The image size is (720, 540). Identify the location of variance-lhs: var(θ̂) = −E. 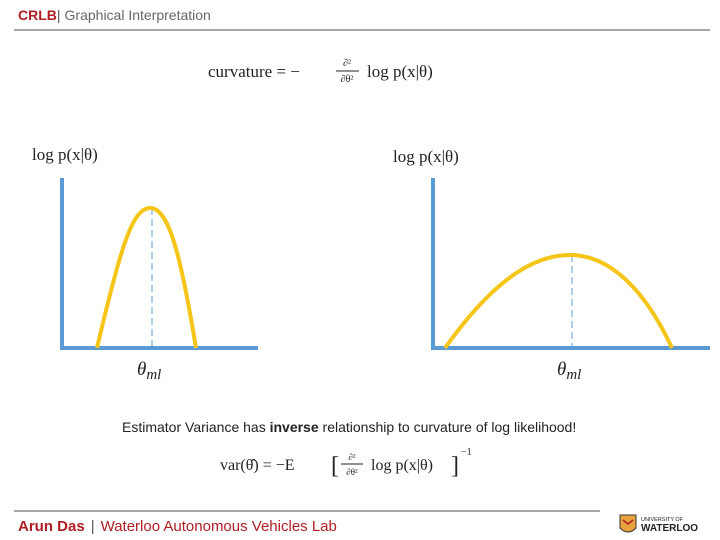
(257, 465).